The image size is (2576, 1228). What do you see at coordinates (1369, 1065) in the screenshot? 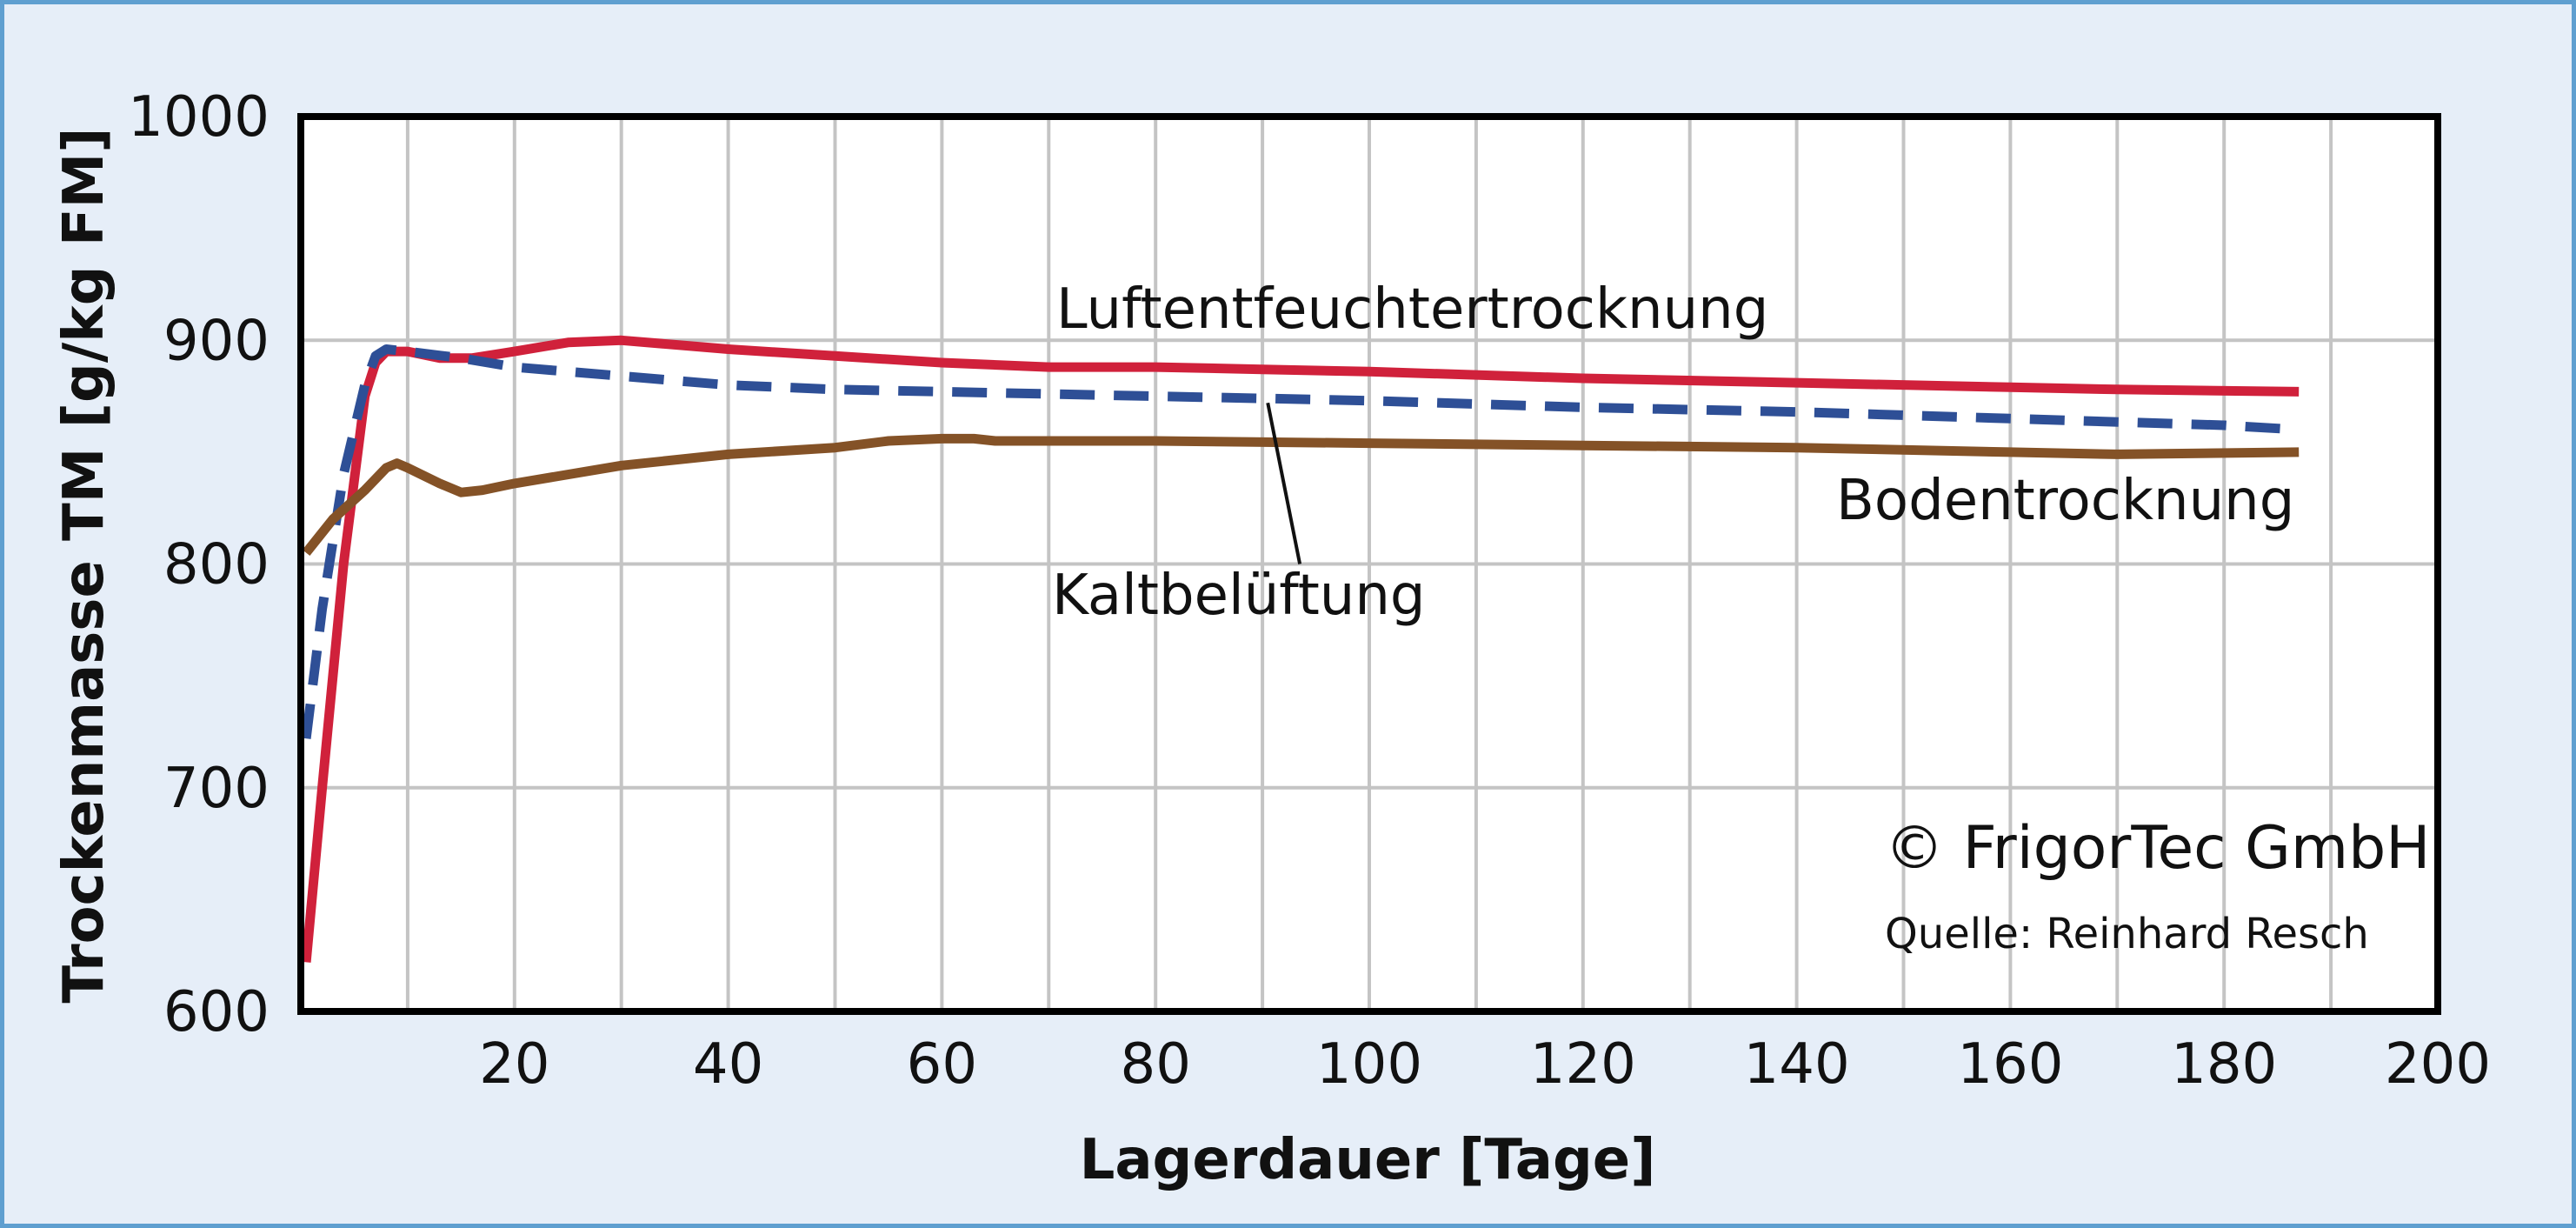
I see `x-tick-label: 100` at bounding box center [1369, 1065].